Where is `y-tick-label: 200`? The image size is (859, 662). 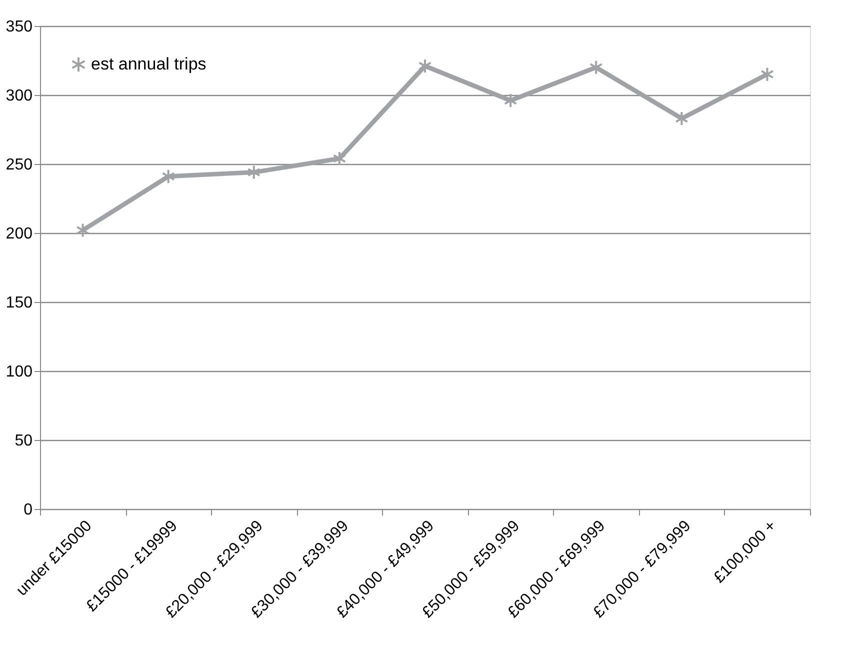
y-tick-label: 200 is located at coordinates (19, 234).